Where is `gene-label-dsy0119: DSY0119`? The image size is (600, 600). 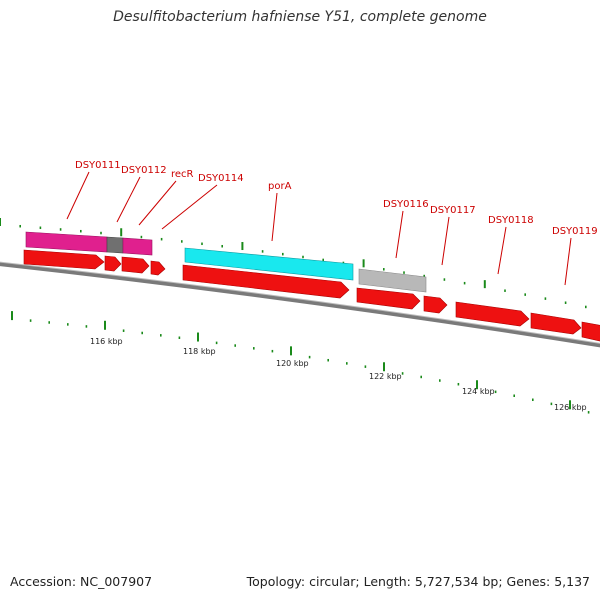
gene-label-dsy0119: DSY0119 is located at coordinates (575, 231).